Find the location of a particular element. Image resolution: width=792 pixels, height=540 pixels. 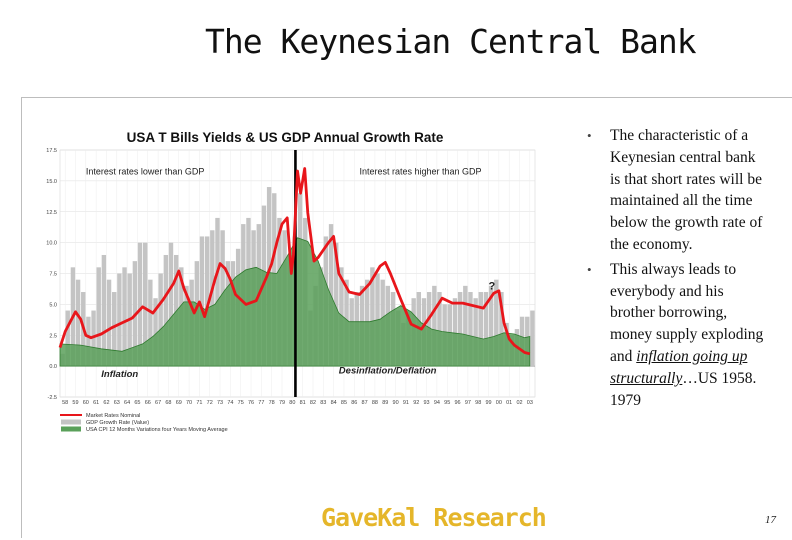

x-tick-label: 74 is located at coordinates (230, 403).